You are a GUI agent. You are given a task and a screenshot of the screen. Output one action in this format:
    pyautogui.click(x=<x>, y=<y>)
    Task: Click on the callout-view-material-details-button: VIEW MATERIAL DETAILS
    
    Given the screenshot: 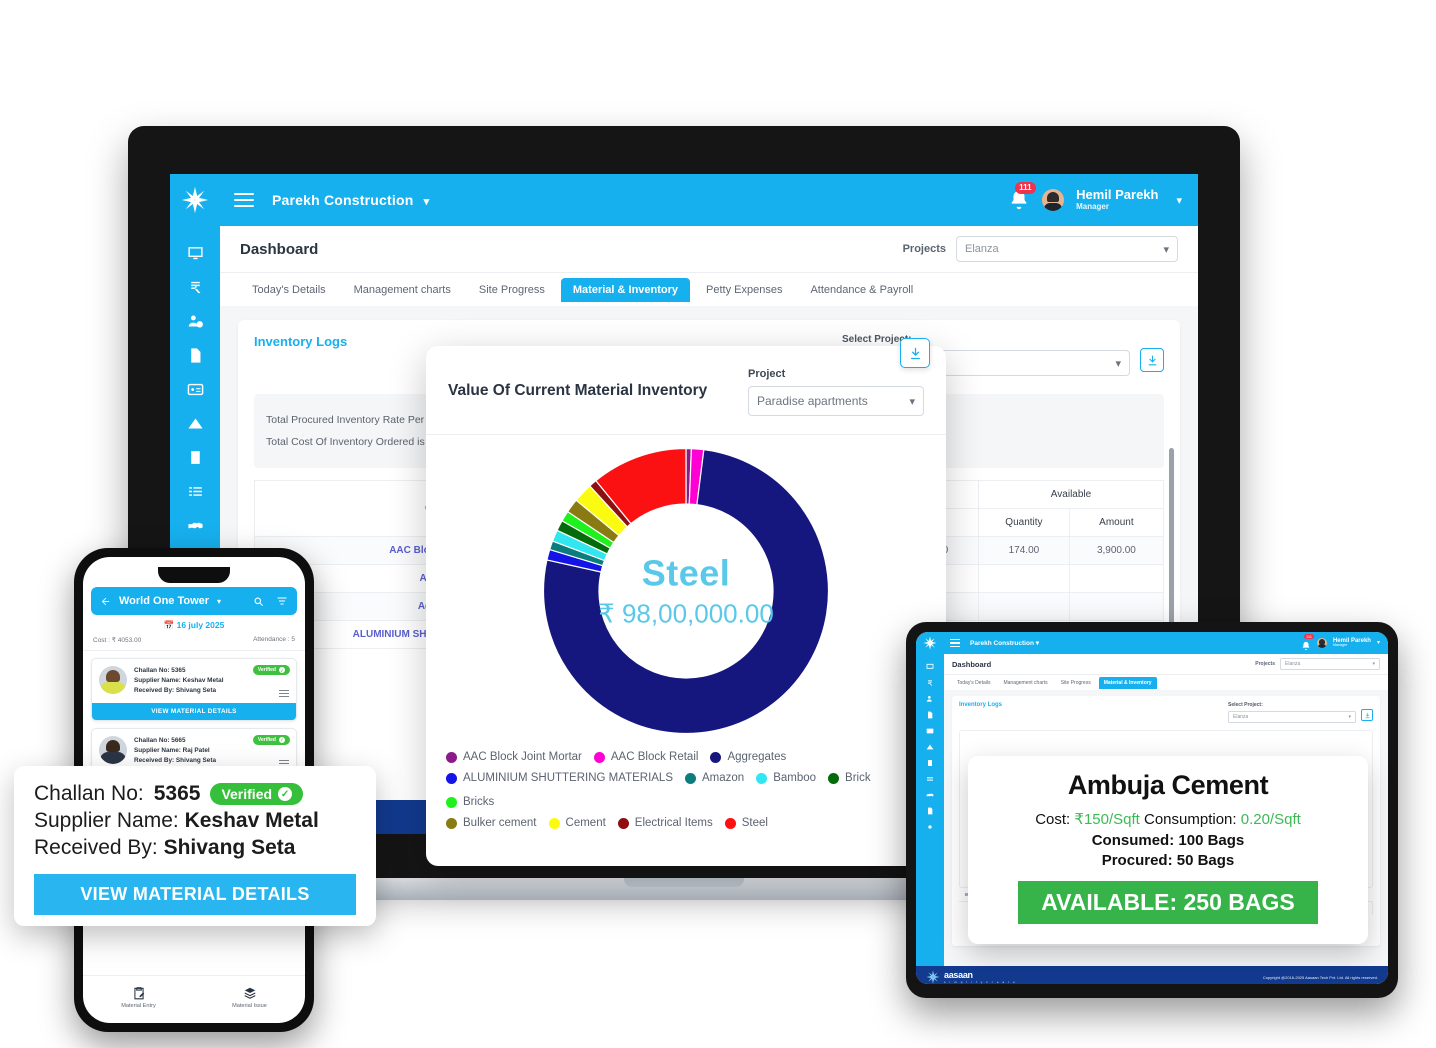 What is the action you would take?
    pyautogui.click(x=195, y=894)
    